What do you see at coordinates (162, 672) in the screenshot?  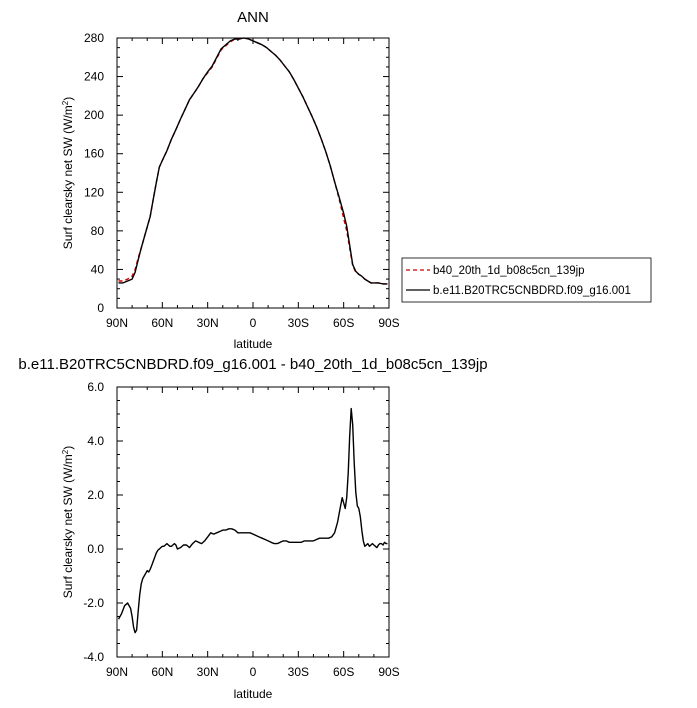 I see `bottom-x-tick-label: 60N` at bounding box center [162, 672].